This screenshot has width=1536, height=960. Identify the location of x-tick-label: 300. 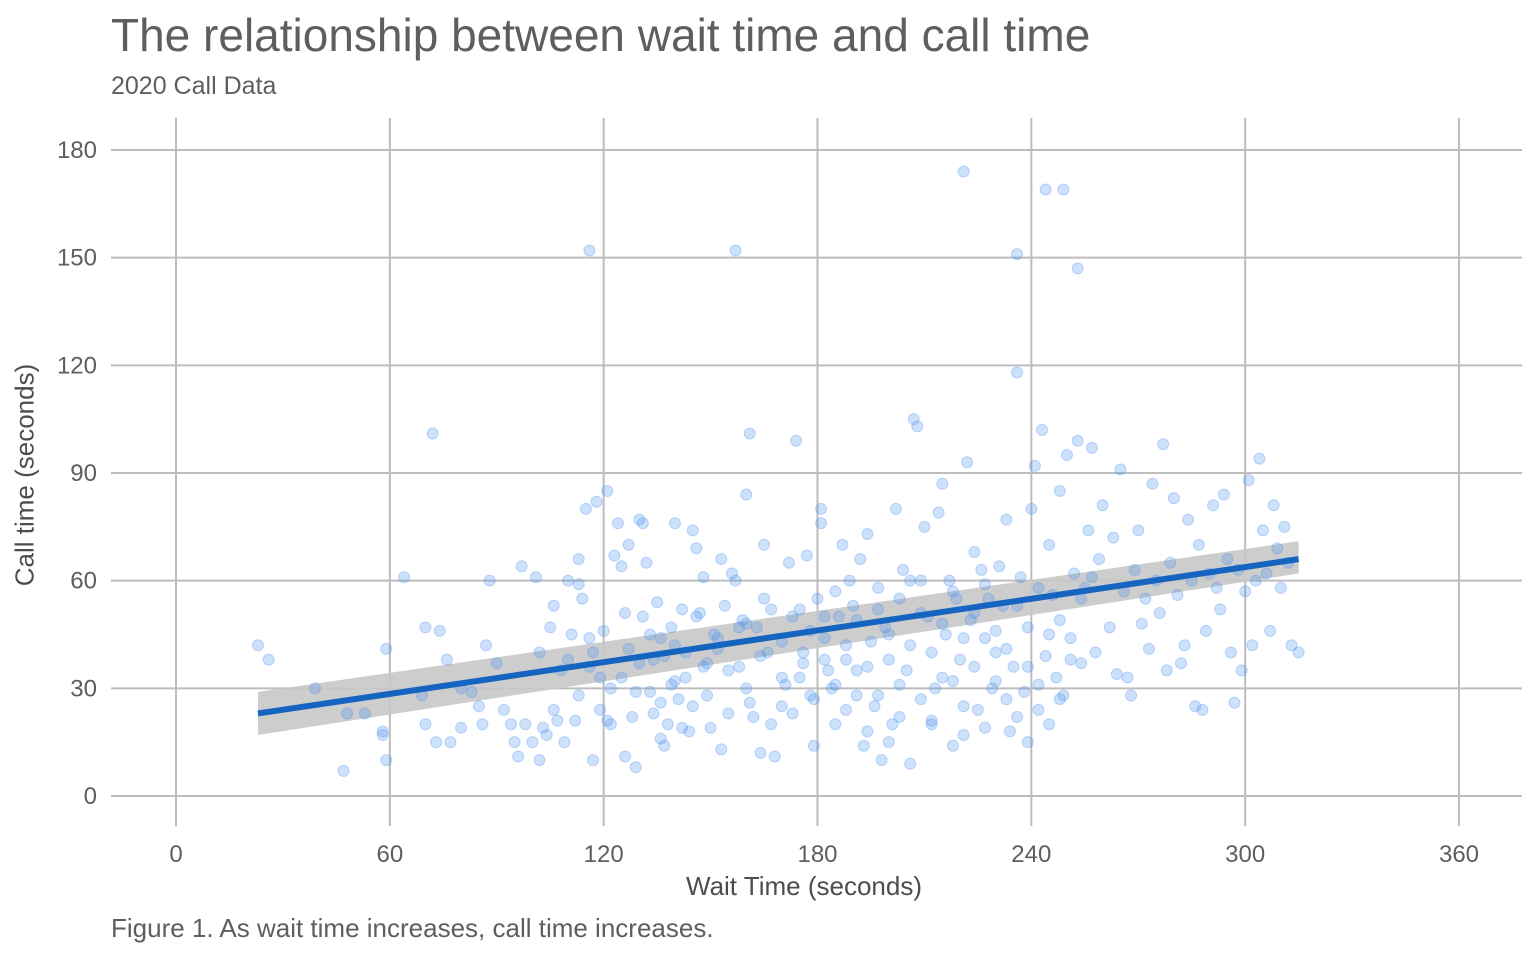
(1245, 854).